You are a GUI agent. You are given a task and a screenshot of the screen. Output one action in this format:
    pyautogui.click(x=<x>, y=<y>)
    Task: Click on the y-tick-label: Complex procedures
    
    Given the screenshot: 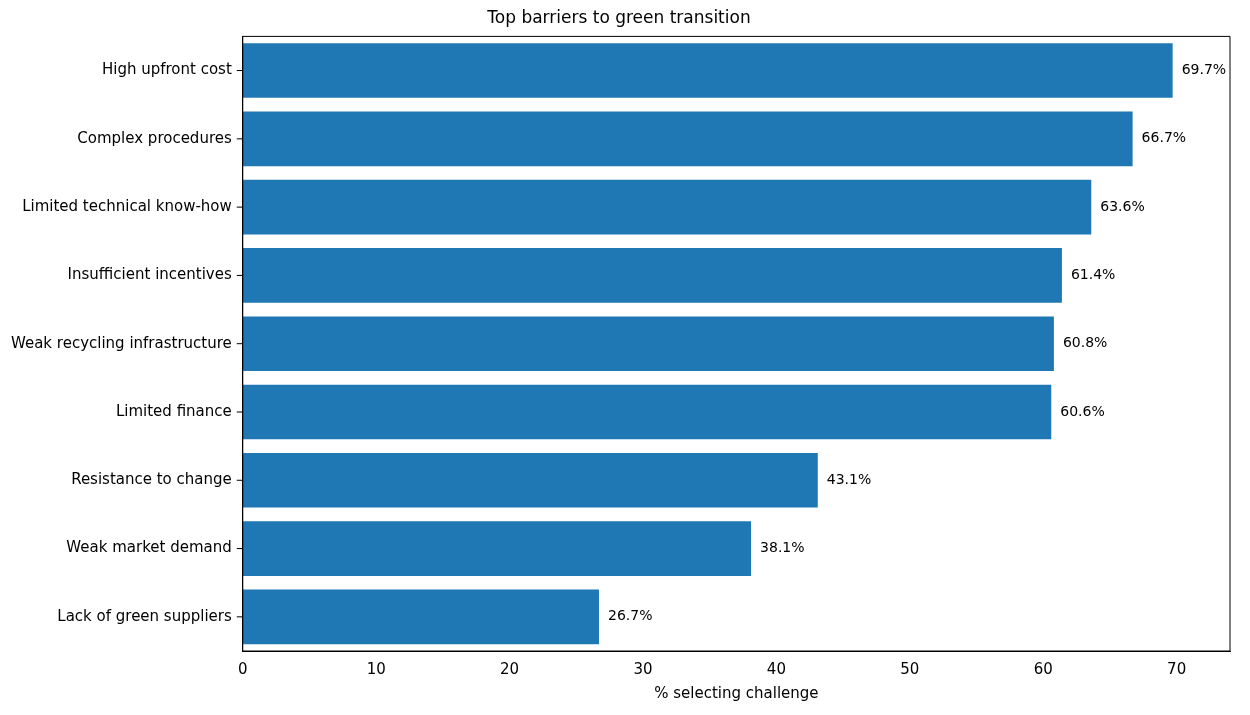 What is the action you would take?
    pyautogui.click(x=154, y=137)
    